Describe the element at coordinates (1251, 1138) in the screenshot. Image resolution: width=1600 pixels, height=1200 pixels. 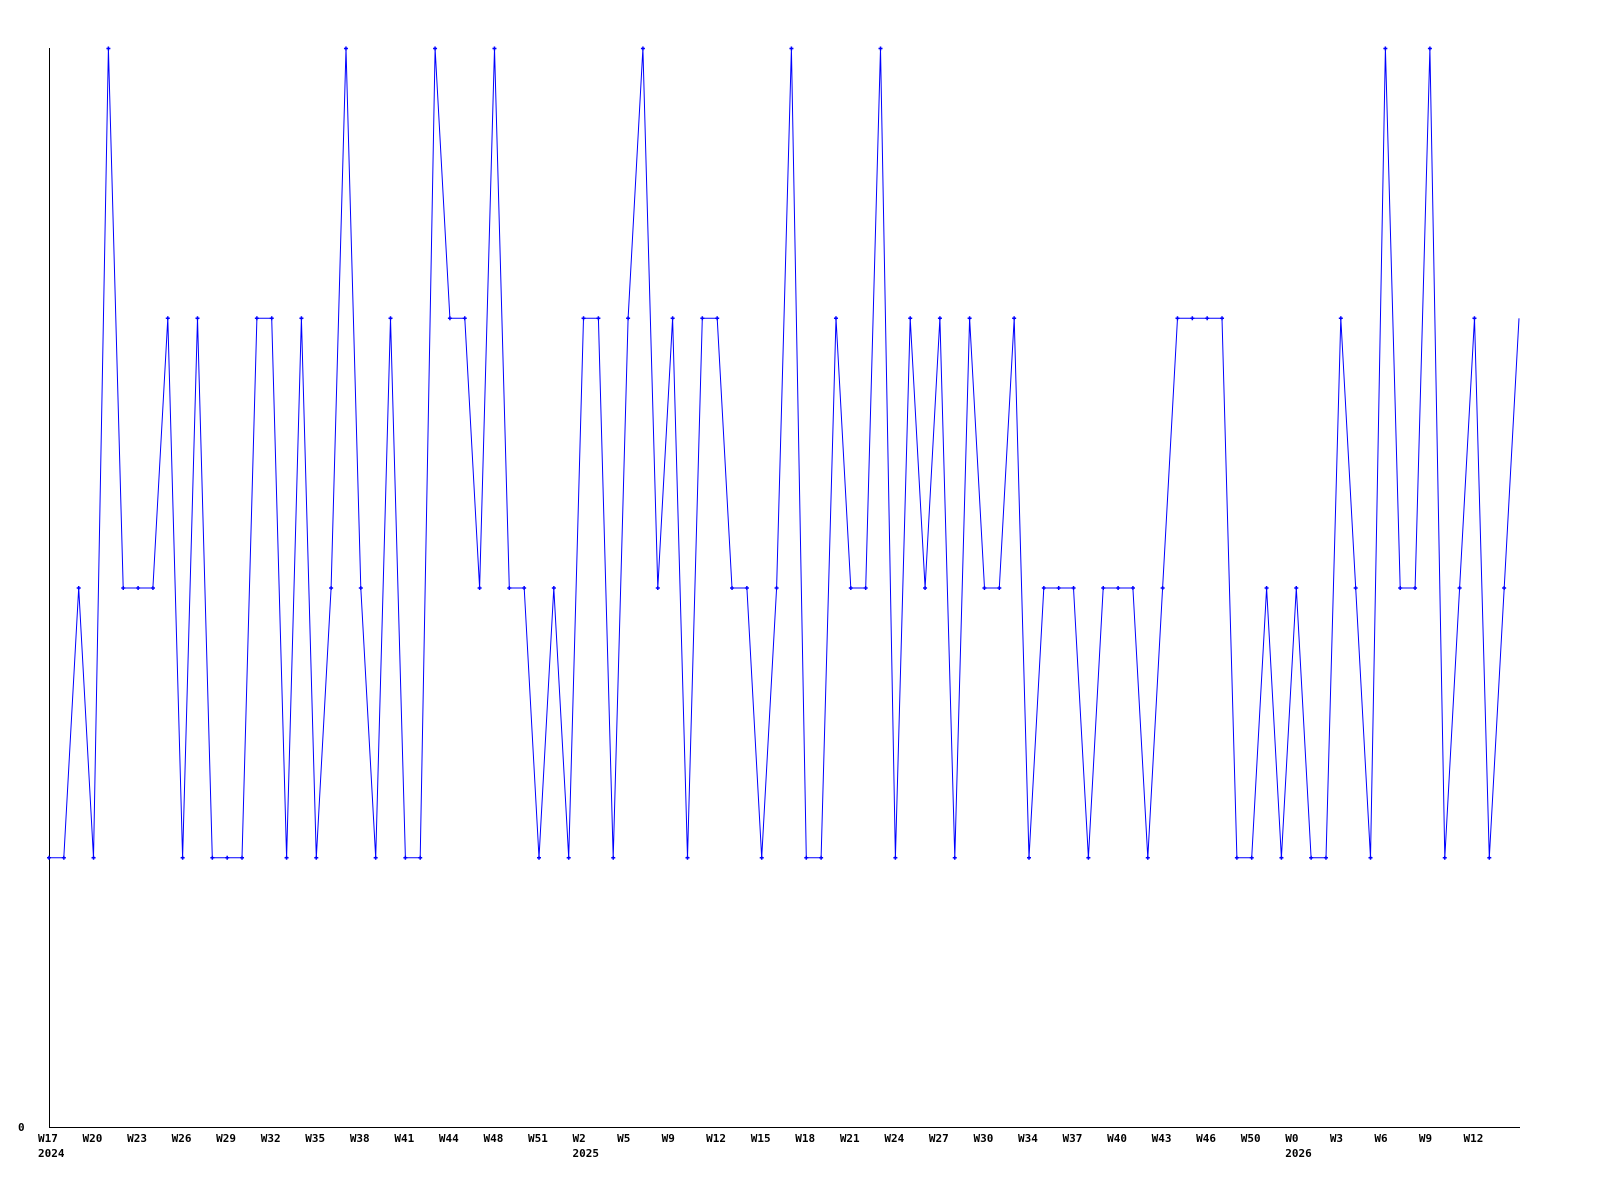
I see `x-tick-label: W50` at that location.